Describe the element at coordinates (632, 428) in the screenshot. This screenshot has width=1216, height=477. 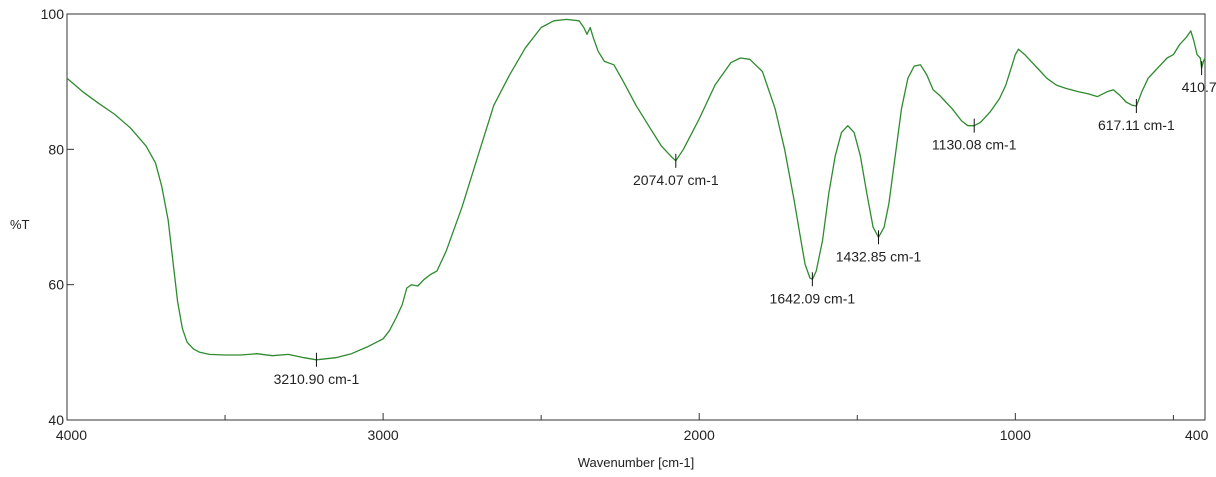
I see `x-axis-ticks: 4000 3000 2000 1000 400` at that location.